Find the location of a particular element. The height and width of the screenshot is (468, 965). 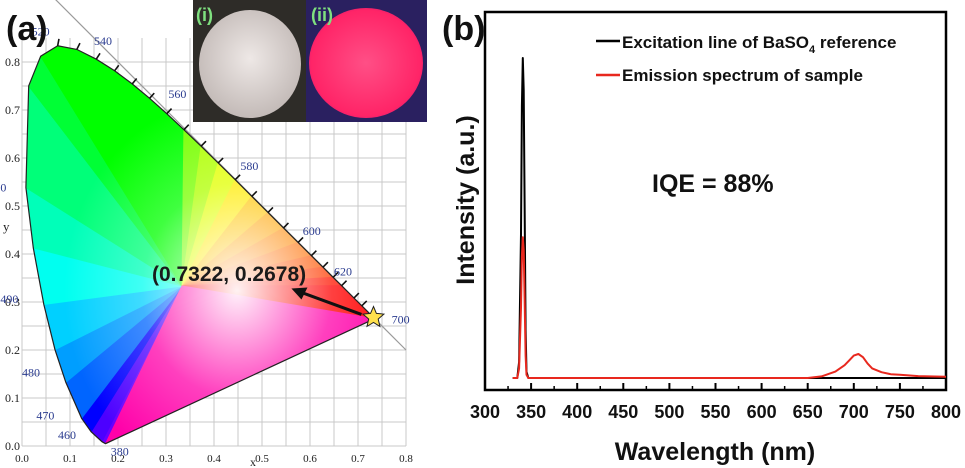

y-tick-label: 0.2 is located at coordinates (12, 350).